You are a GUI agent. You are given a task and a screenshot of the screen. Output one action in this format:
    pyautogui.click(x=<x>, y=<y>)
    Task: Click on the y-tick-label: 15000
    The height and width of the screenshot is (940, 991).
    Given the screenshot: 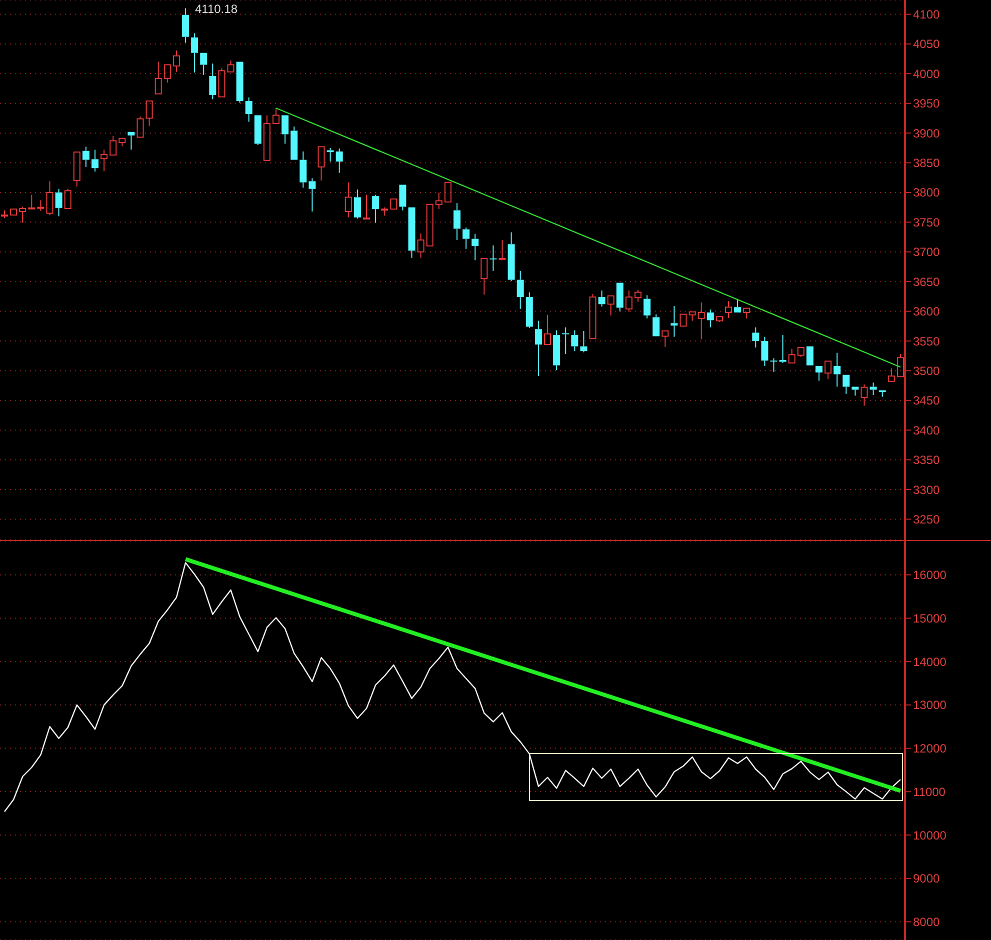 What is the action you would take?
    pyautogui.click(x=930, y=618)
    